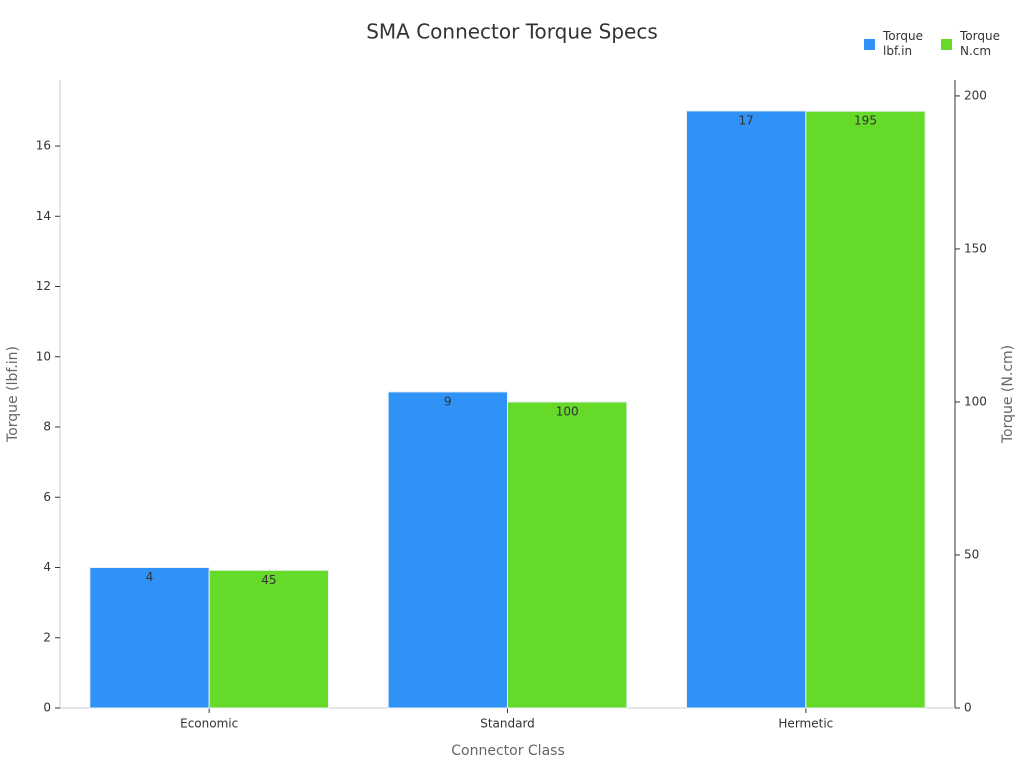  What do you see at coordinates (43, 146) in the screenshot?
I see `y-tick-label: 16` at bounding box center [43, 146].